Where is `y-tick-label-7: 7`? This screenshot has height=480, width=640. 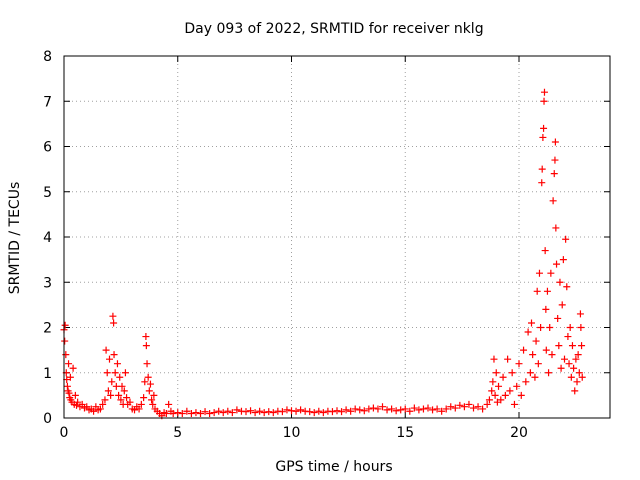
y-tick-label-7: 7 is located at coordinates (47, 102).